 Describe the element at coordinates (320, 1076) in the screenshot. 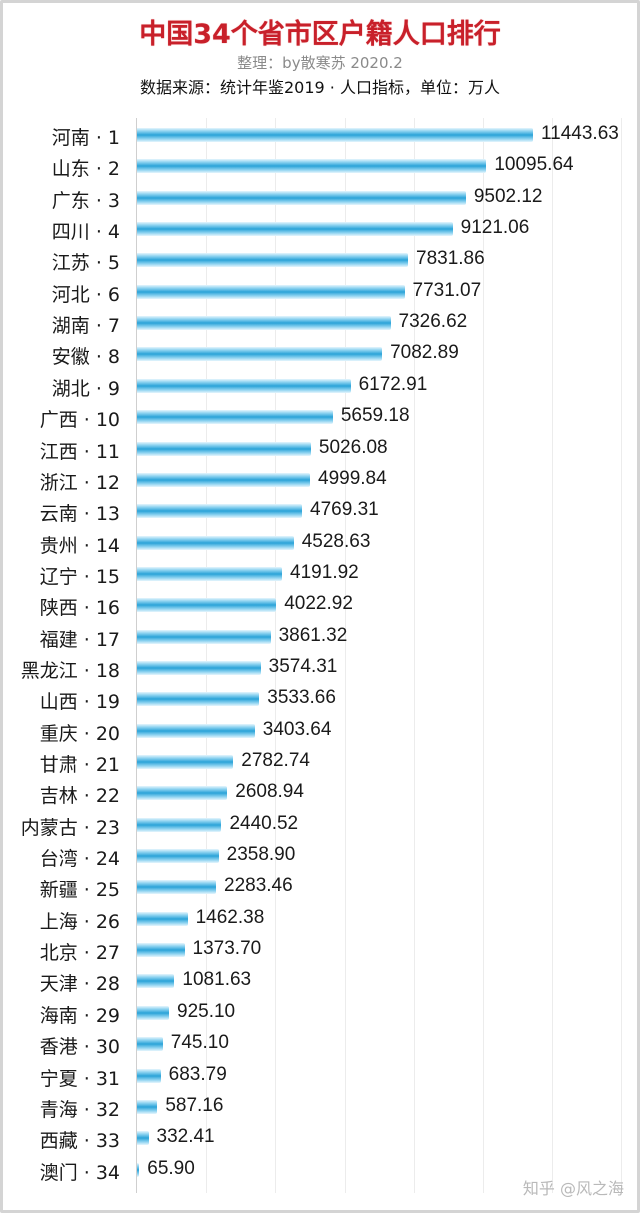

I see `bar-row: 宁夏 · 31 683.79` at that location.